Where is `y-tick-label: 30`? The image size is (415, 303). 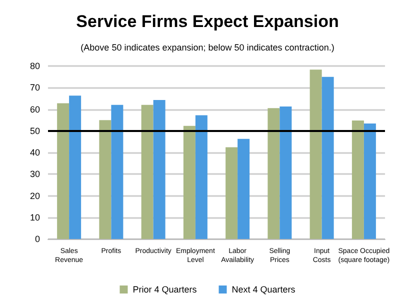 y-tick-label: 30 is located at coordinates (35, 174).